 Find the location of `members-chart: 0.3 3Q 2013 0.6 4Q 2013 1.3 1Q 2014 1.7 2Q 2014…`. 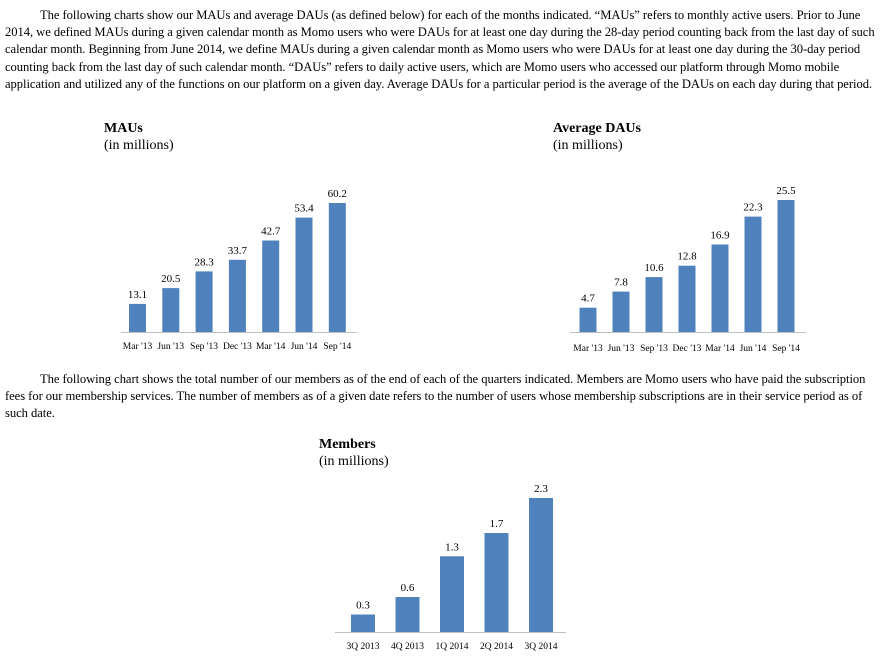

members-chart: 0.3 3Q 2013 0.6 4Q 2013 1.3 1Q 2014 1.7 2Q 2014… is located at coordinates (450, 567).